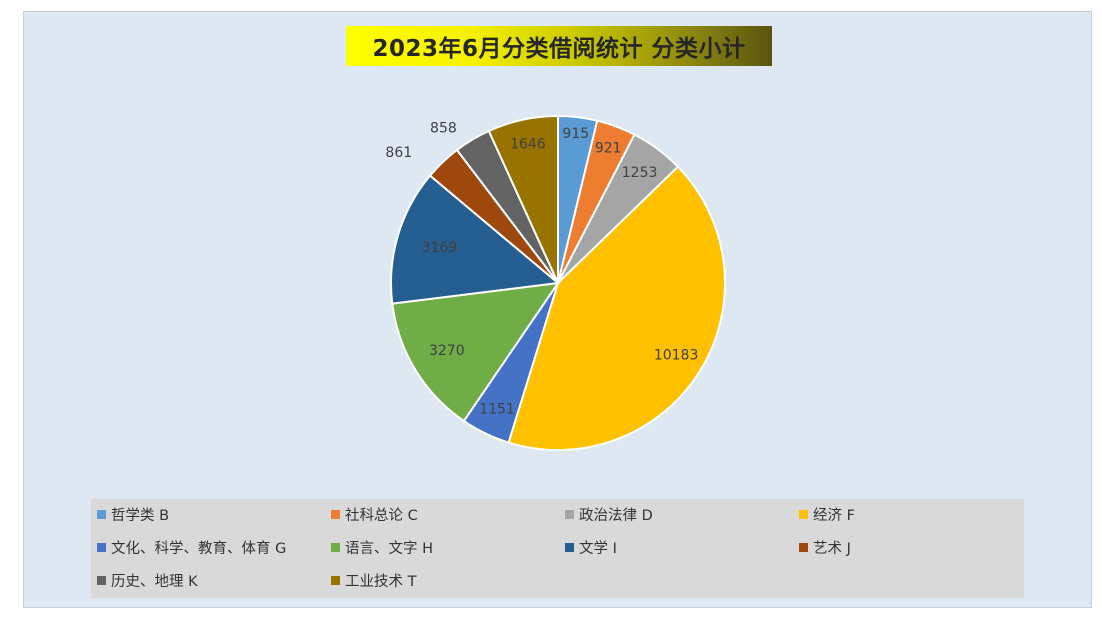 The image size is (1102, 620). What do you see at coordinates (154, 581) in the screenshot?
I see `legend-label: 历史、地理 K` at bounding box center [154, 581].